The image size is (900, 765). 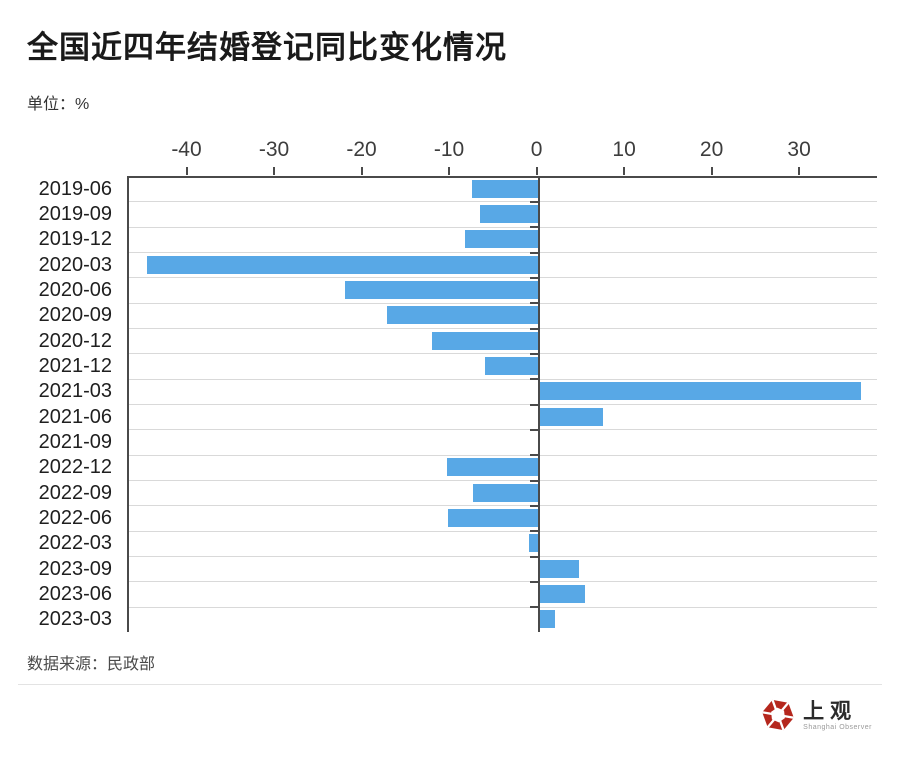 I want to click on y-category-label: 2019-12, so click(x=75, y=239).